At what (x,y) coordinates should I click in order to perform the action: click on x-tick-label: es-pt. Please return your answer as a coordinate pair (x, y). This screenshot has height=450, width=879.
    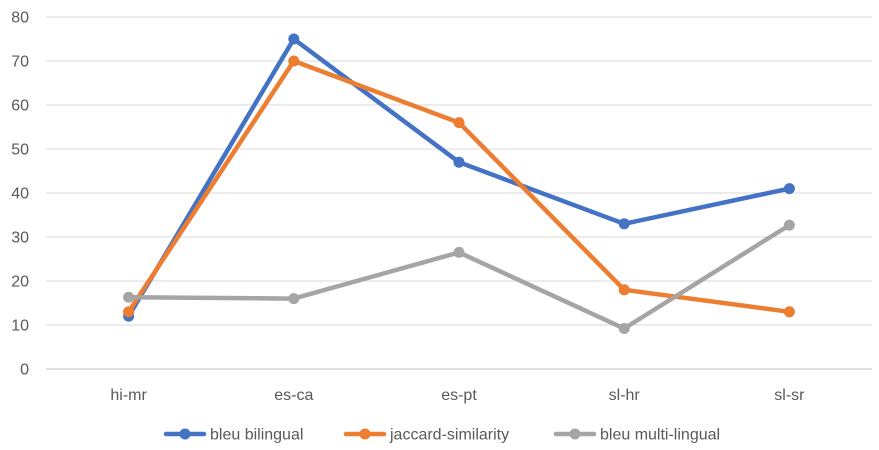
    Looking at the image, I should click on (459, 395).